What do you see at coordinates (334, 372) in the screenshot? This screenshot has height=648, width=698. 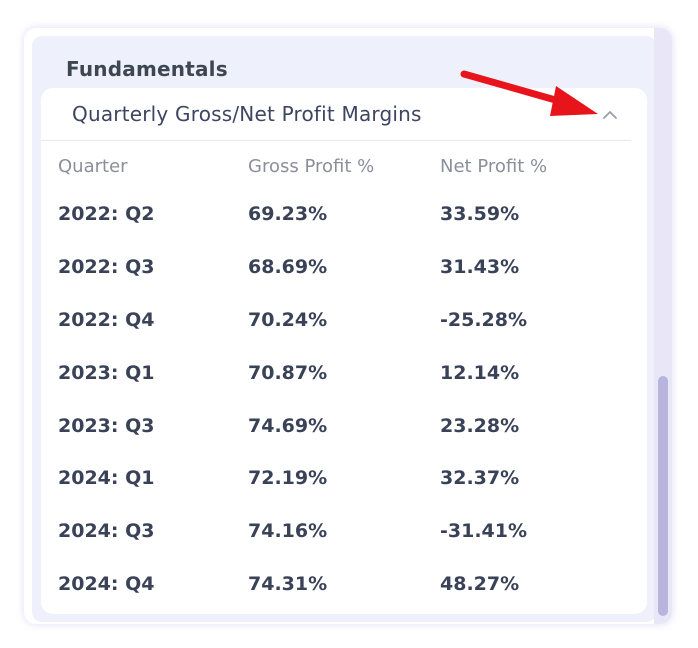 I see `table-row: 2023: Q1 70.87% 12.14%` at bounding box center [334, 372].